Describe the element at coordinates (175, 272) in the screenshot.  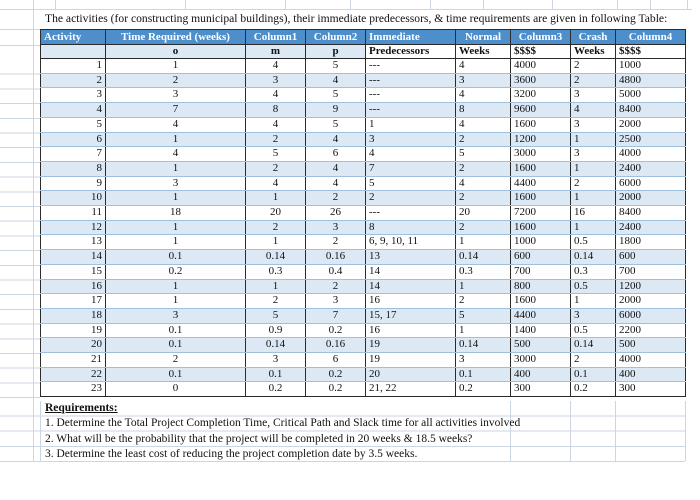
I see `cell-o: 0.2` at that location.